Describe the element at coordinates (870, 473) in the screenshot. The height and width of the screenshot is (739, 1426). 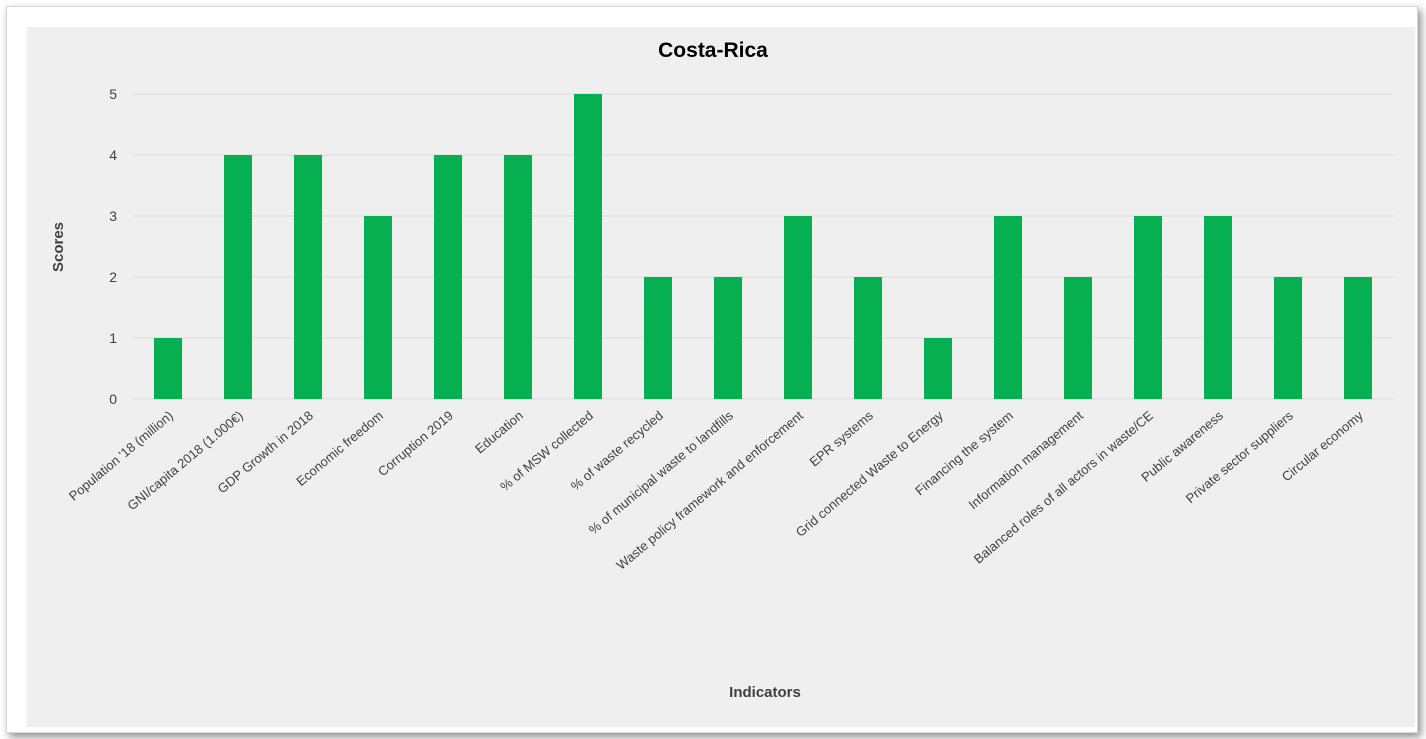
I see `x-tick-label: Grid connected Waste to Energy` at that location.